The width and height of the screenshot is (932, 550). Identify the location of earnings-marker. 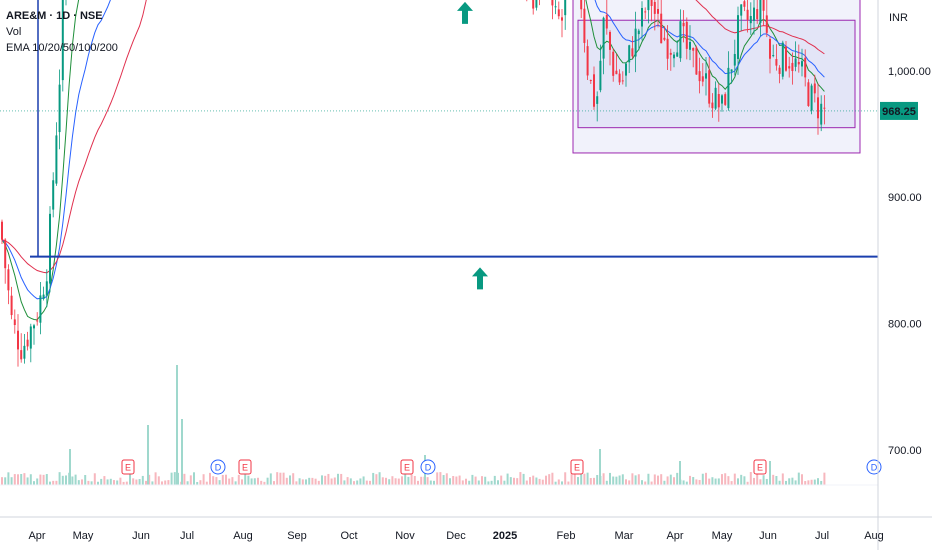
(577, 467).